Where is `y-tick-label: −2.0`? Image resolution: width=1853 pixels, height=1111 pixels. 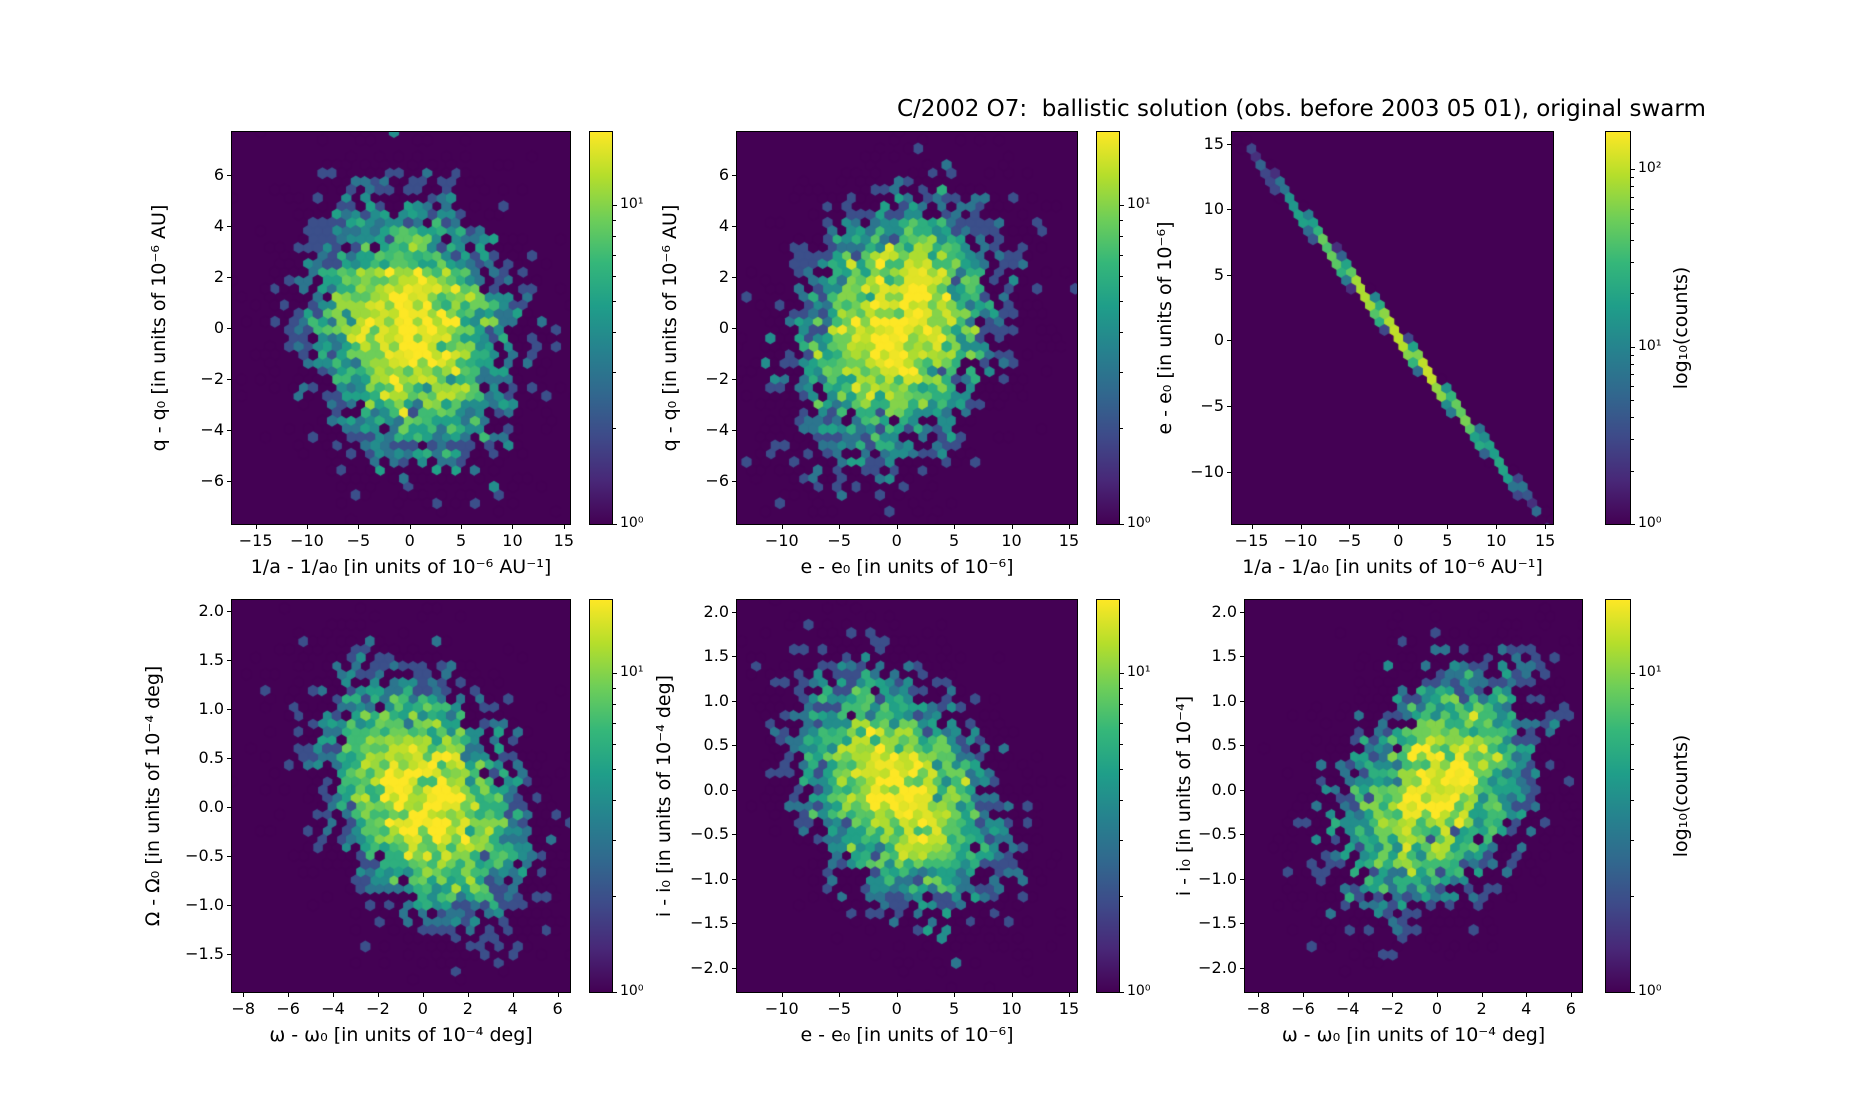
y-tick-label: −2.0 is located at coordinates (1217, 967).